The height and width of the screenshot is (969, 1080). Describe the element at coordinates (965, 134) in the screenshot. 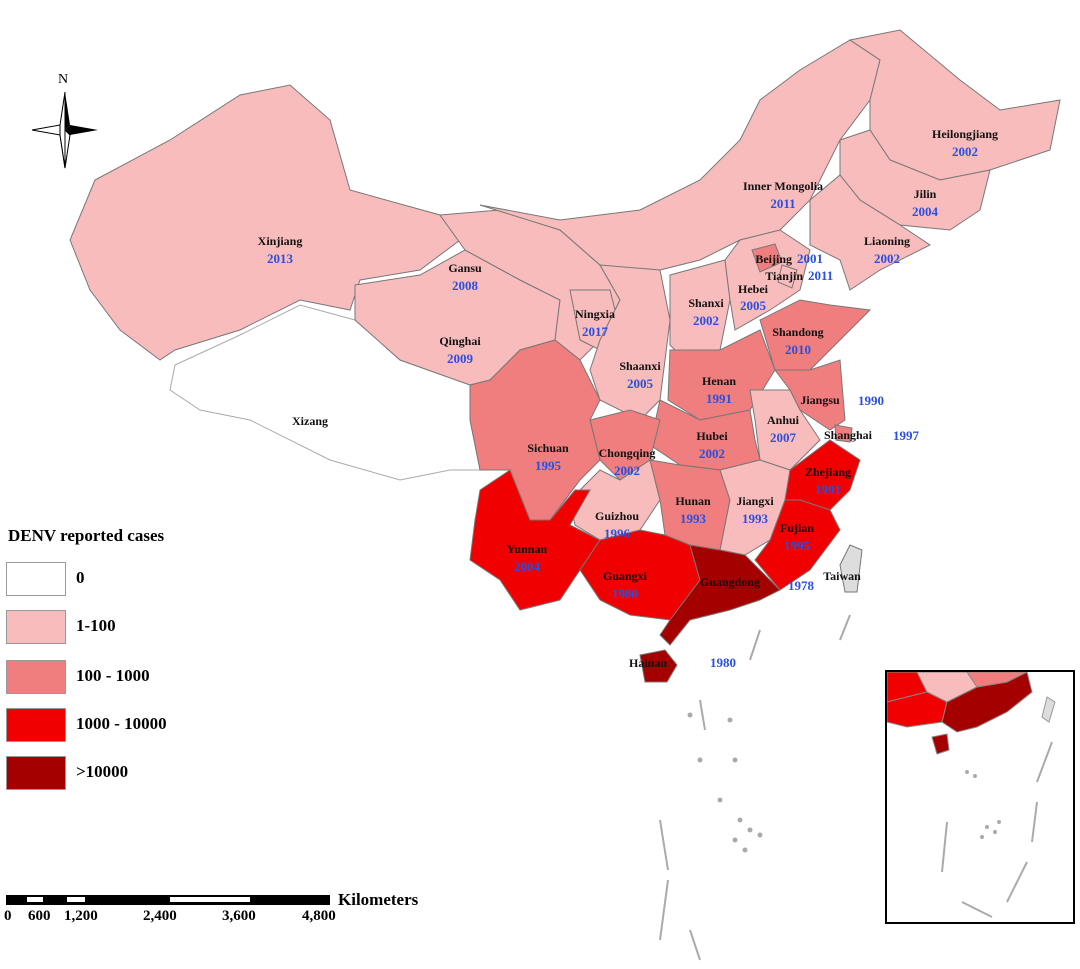

I see `province-name: Heilongjiang` at that location.